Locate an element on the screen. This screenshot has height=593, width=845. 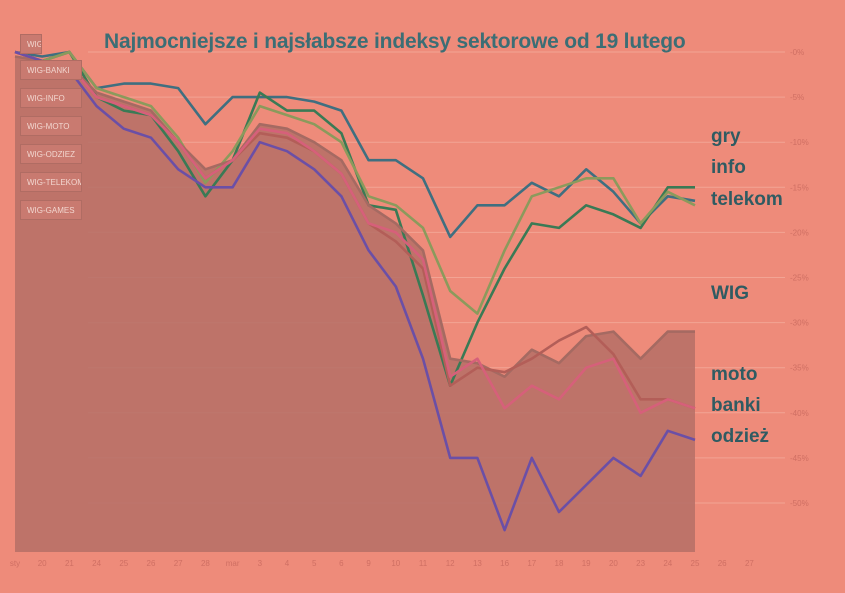
x-tick-label: 23 is located at coordinates (640, 563).